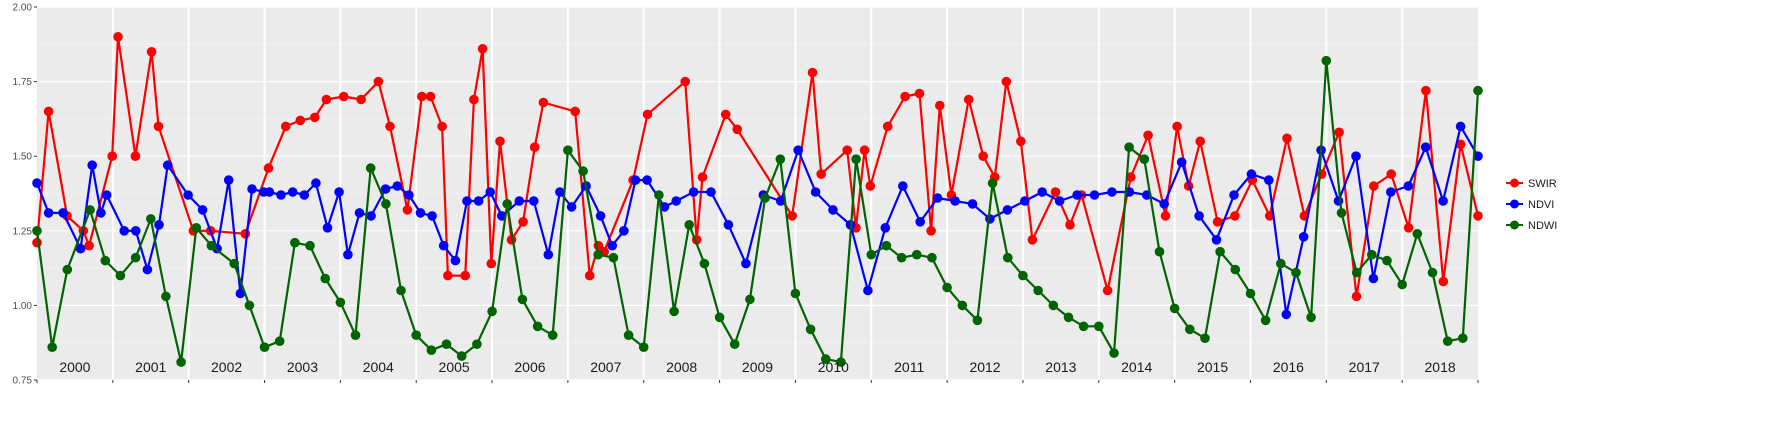 The image size is (1773, 447). Describe the element at coordinates (23, 381) in the screenshot. I see `y-tick-label: 0.75` at that location.